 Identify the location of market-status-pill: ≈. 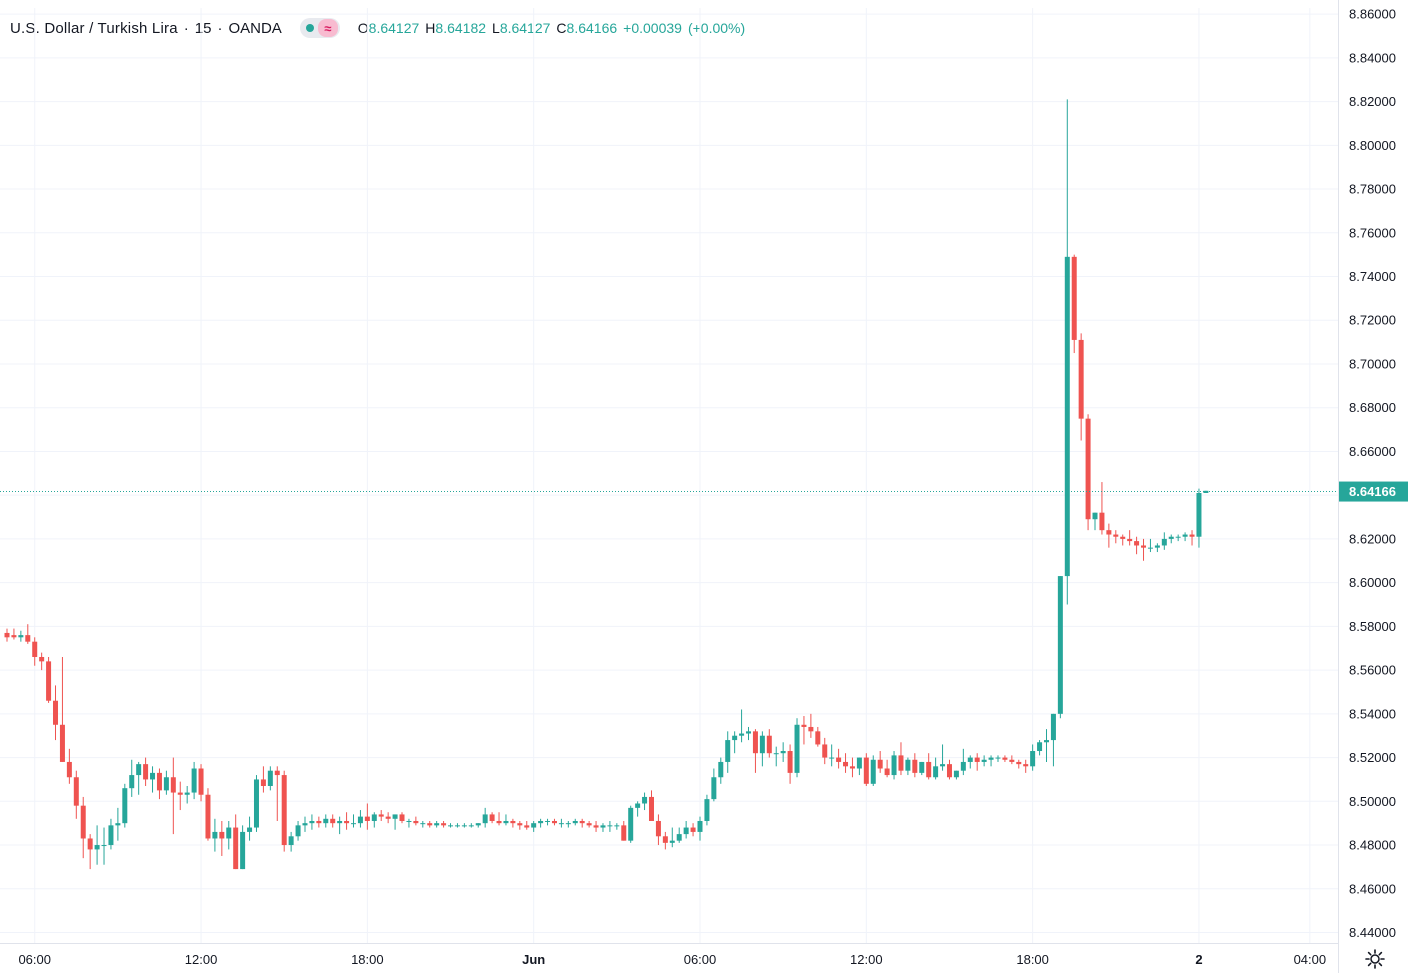
(319, 28).